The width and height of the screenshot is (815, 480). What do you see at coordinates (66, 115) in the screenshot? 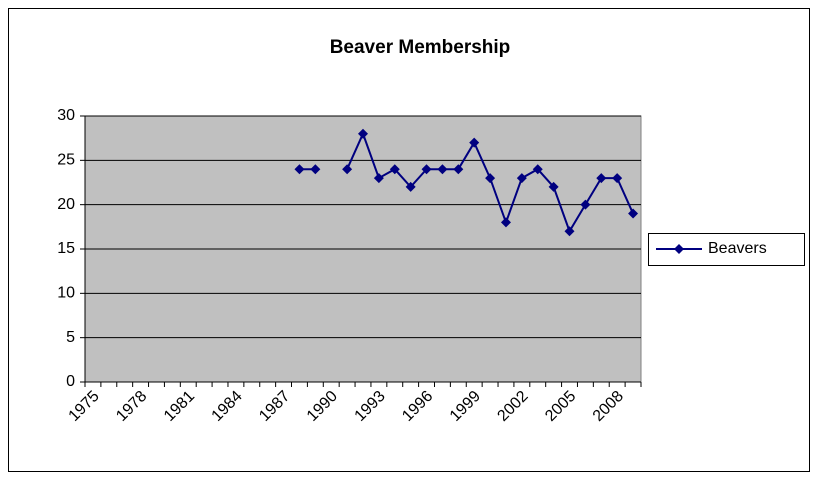
I see `y-tick-label: 30` at bounding box center [66, 115].